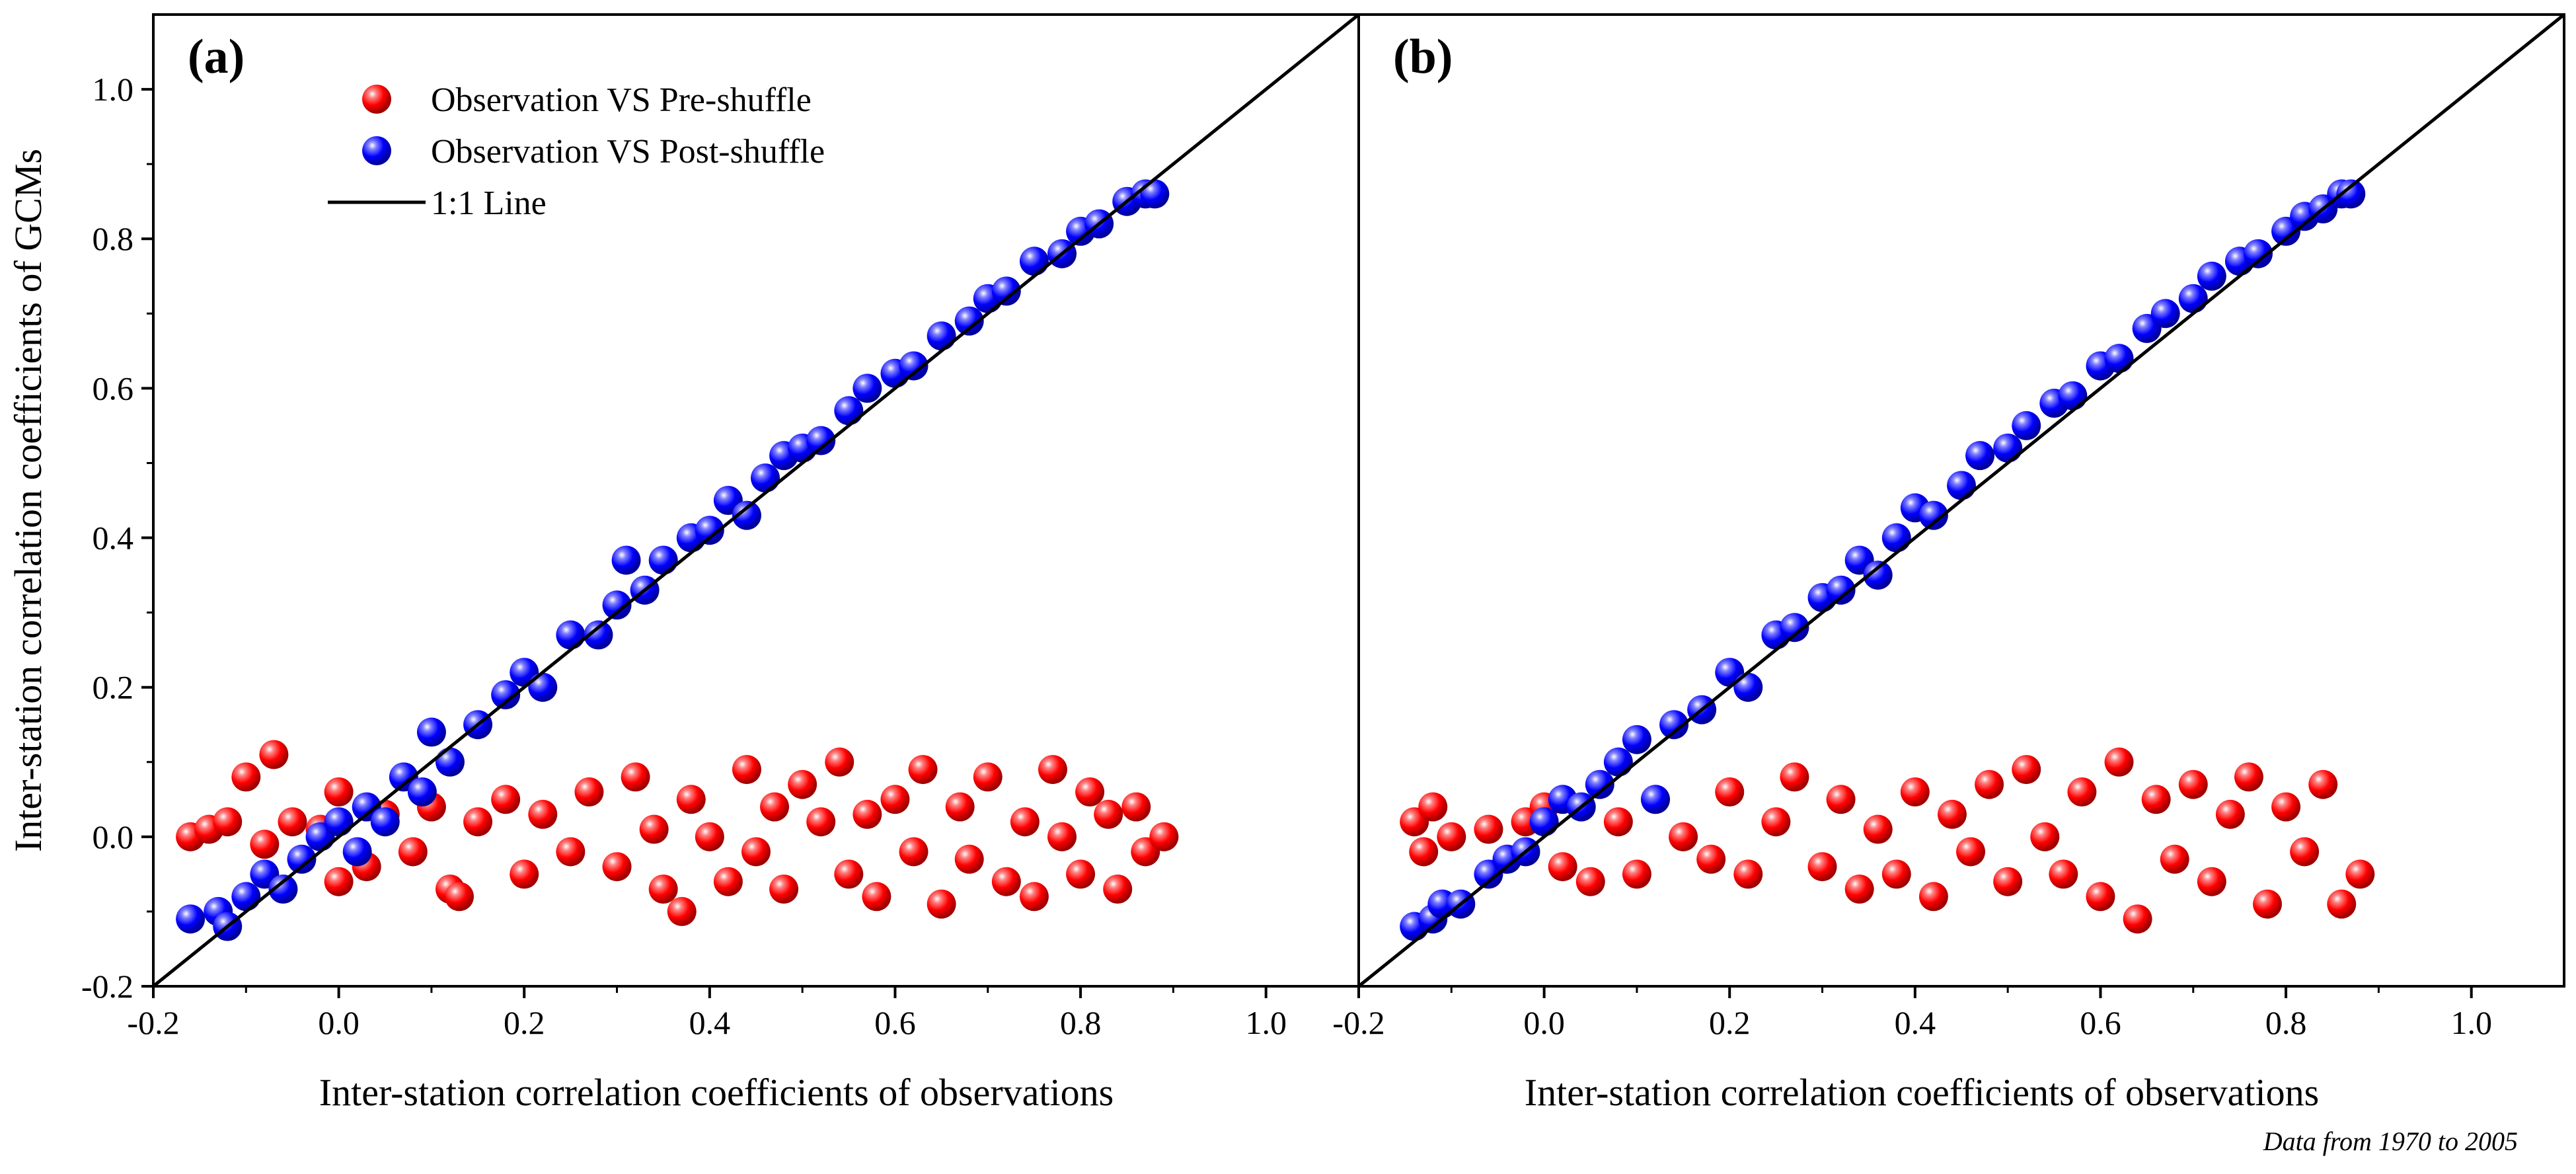 This screenshot has height=1174, width=2576. Describe the element at coordinates (216, 57) in the screenshot. I see `panel-tag: (a)` at that location.